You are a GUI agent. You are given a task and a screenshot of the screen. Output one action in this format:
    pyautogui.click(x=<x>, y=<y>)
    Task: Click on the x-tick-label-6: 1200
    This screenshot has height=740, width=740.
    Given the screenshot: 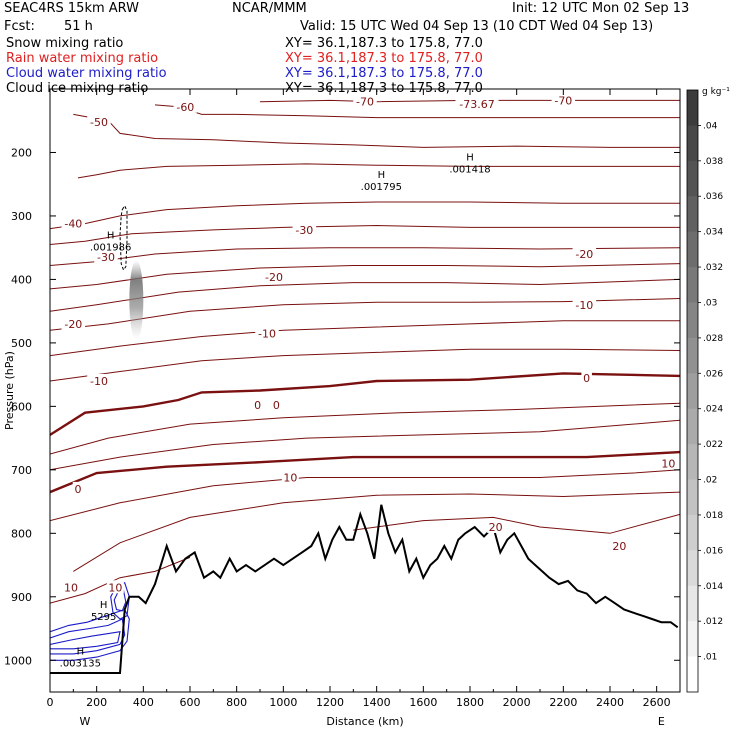 What is the action you would take?
    pyautogui.click(x=330, y=702)
    